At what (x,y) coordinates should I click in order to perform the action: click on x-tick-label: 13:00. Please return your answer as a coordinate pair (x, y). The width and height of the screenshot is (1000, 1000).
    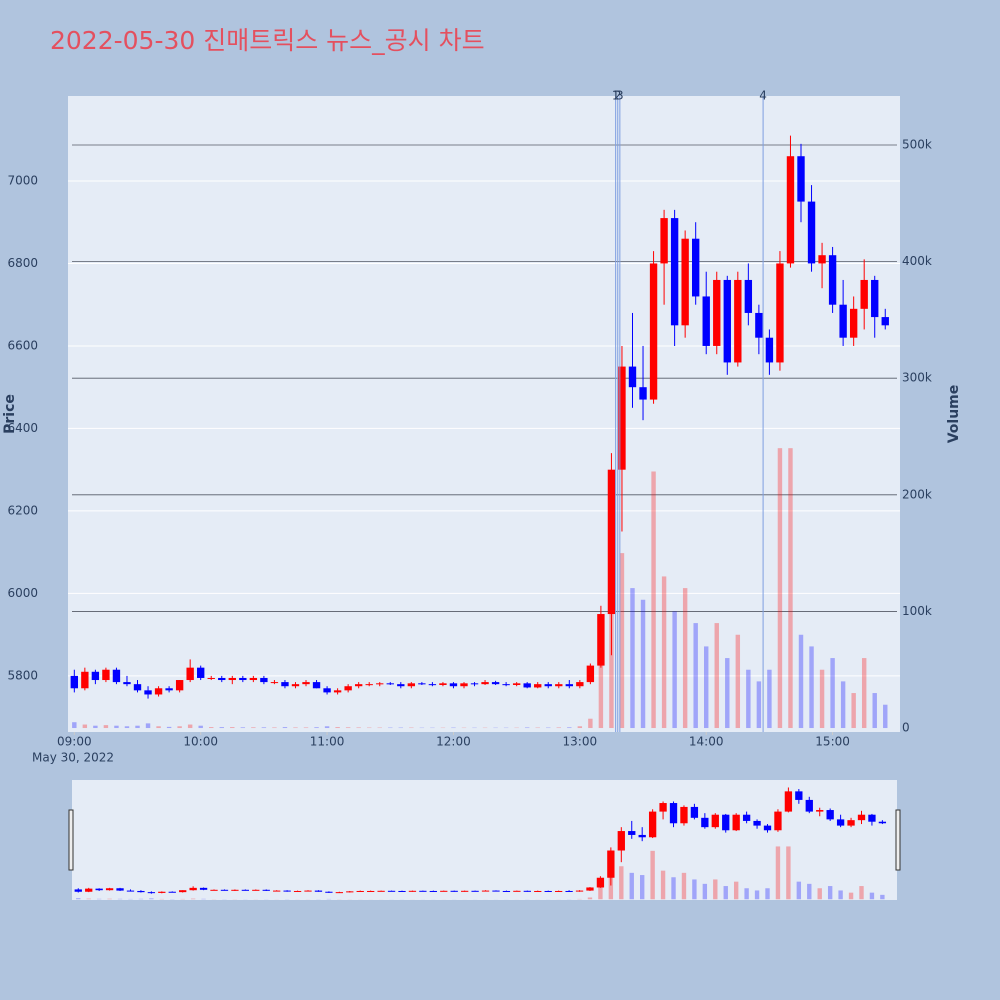
    Looking at the image, I should click on (580, 742).